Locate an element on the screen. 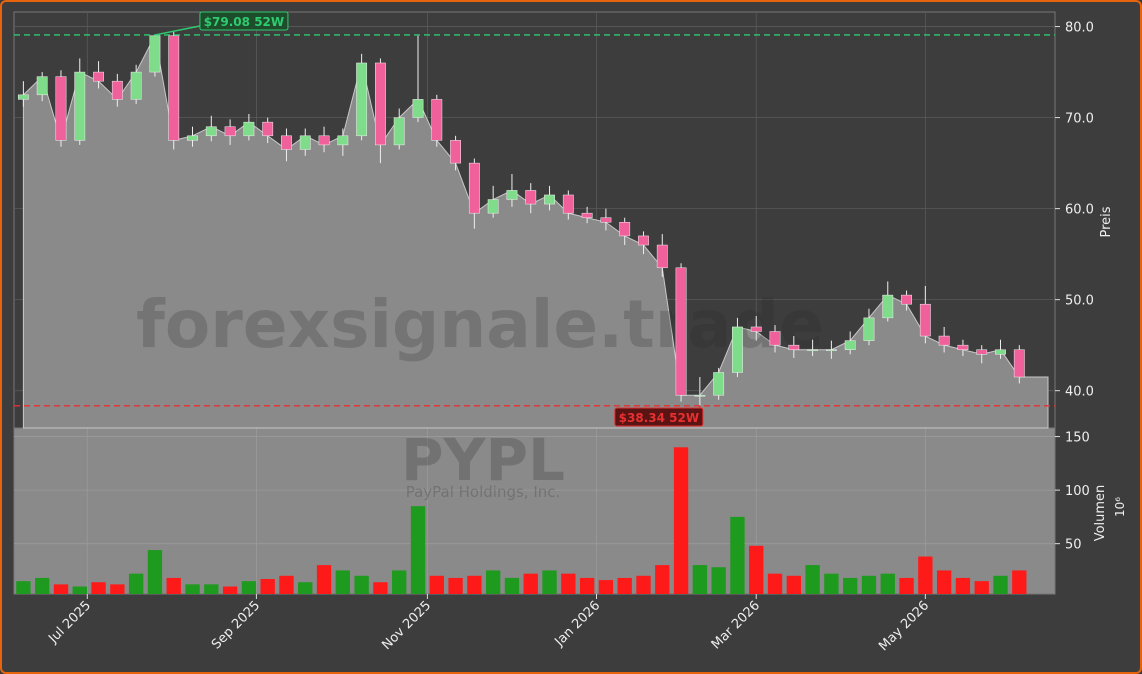 This screenshot has height=674, width=1142. symbol-watermark: PYPL is located at coordinates (483, 460).